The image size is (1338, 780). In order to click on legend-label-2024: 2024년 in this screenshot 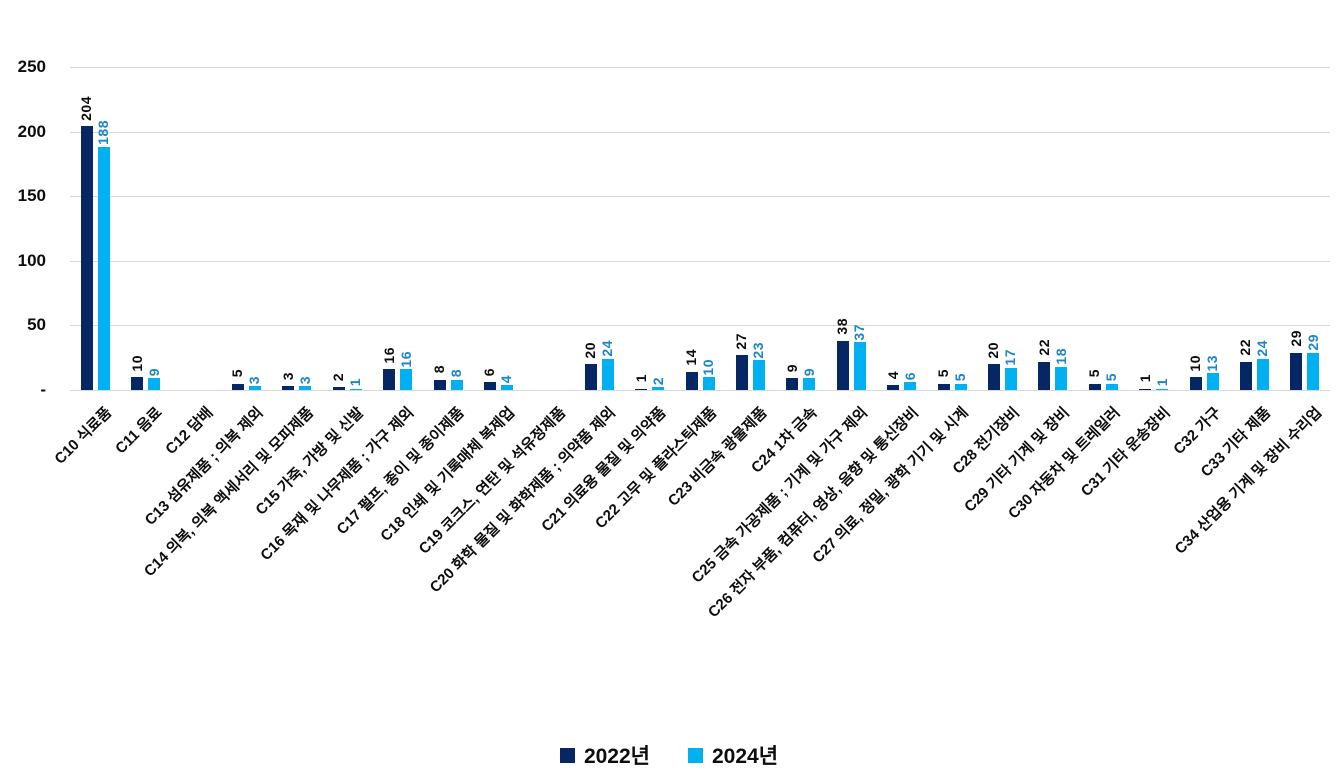, I will do `click(745, 756)`.